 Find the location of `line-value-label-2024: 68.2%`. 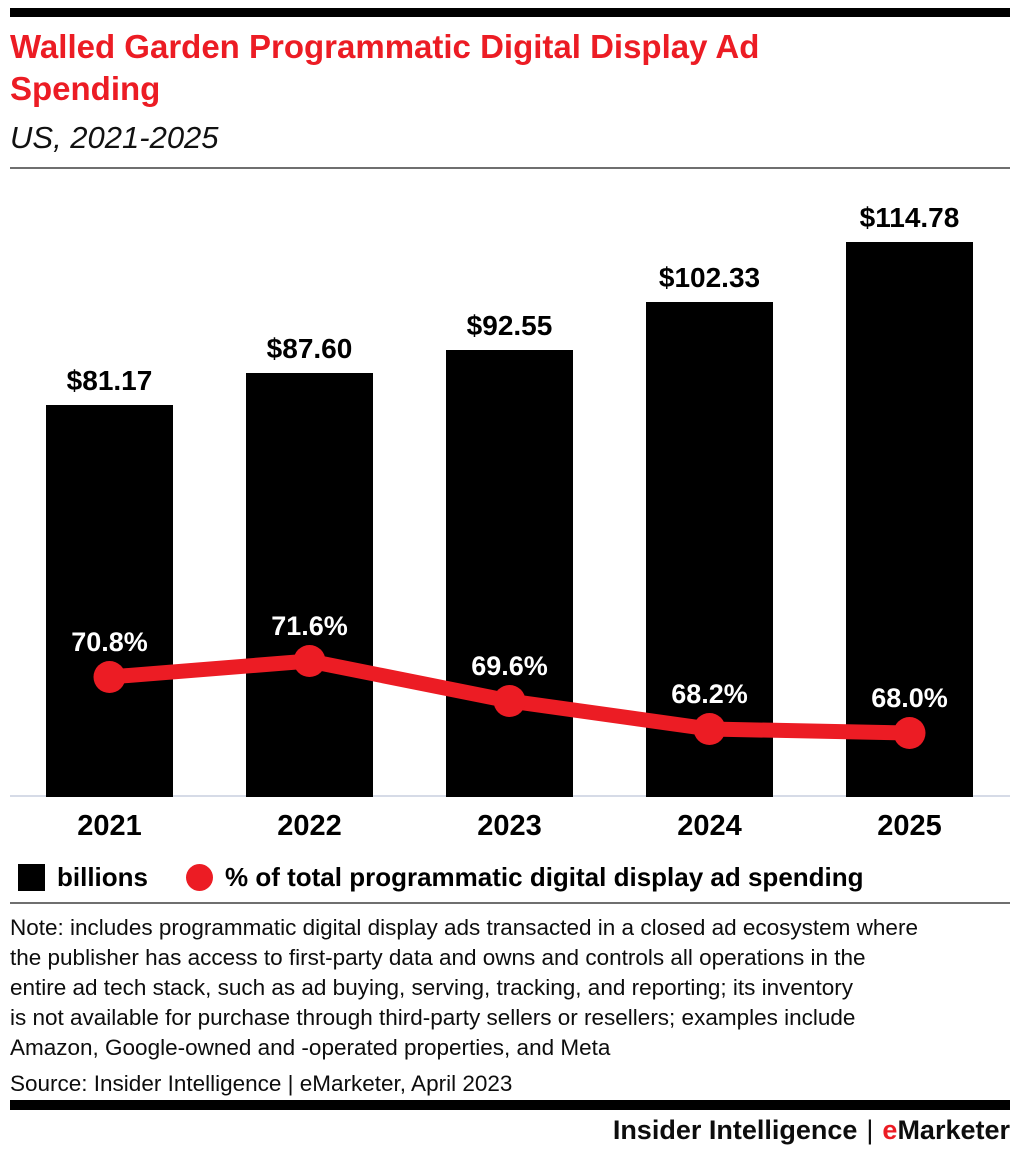

line-value-label-2024: 68.2% is located at coordinates (709, 694).